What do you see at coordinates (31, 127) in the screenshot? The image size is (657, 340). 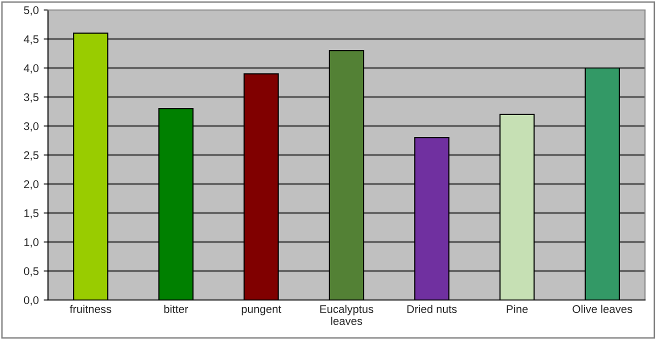 I see `y-tick-label: 3,0` at bounding box center [31, 127].